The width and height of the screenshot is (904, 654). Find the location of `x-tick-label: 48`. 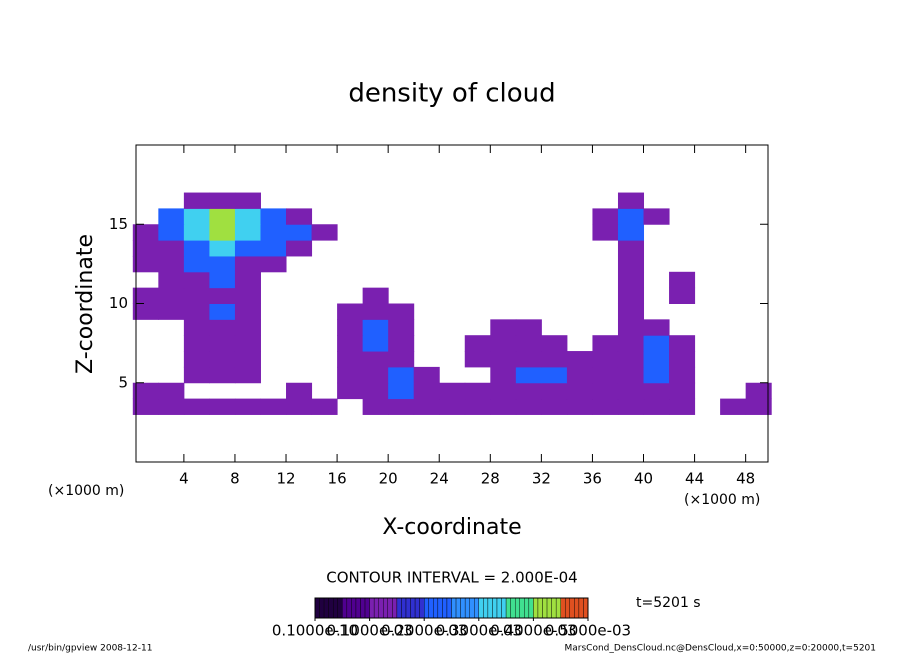

x-tick-label: 48 is located at coordinates (745, 479).